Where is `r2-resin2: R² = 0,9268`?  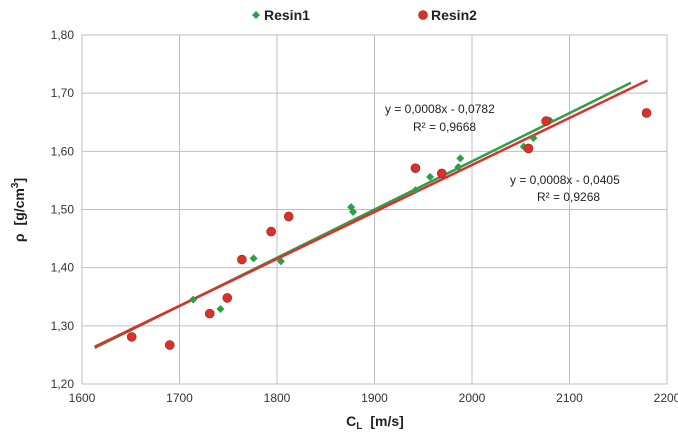 r2-resin2: R² = 0,9268 is located at coordinates (568, 197).